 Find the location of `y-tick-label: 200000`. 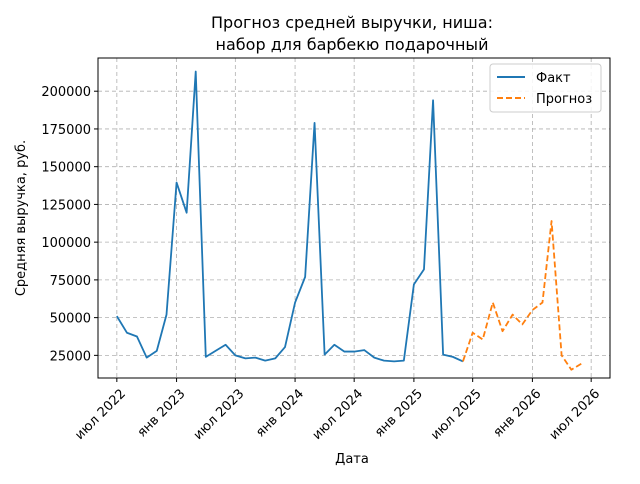

y-tick-label: 200000 is located at coordinates (66, 92).